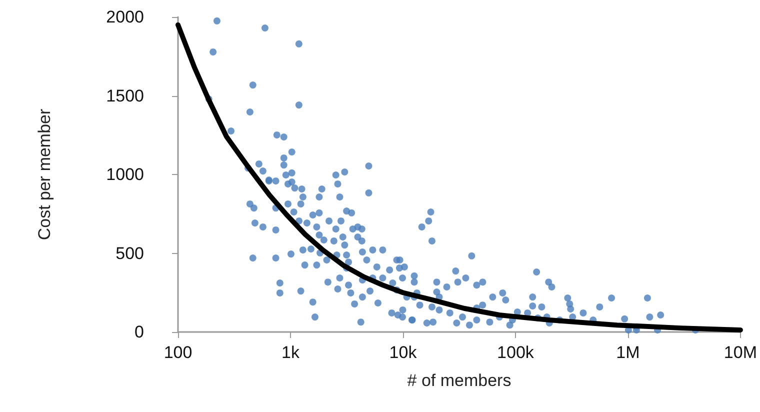 Image resolution: width=760 pixels, height=412 pixels. Describe the element at coordinates (125, 96) in the screenshot. I see `y-tick-label: 1500` at that location.